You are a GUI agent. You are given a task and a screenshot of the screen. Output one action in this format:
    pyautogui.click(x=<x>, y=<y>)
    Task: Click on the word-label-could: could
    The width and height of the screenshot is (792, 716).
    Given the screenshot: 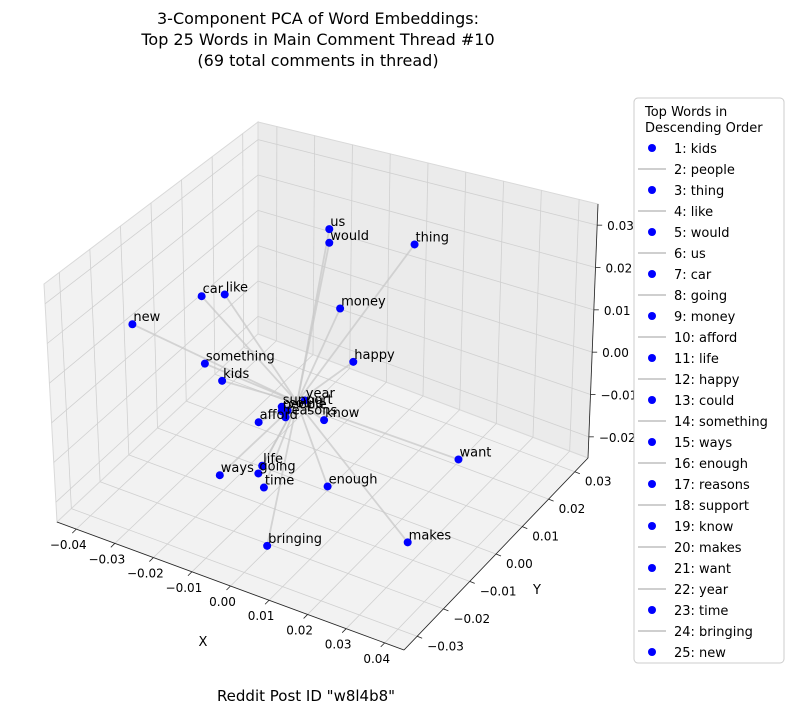 What is the action you would take?
    pyautogui.click(x=306, y=404)
    